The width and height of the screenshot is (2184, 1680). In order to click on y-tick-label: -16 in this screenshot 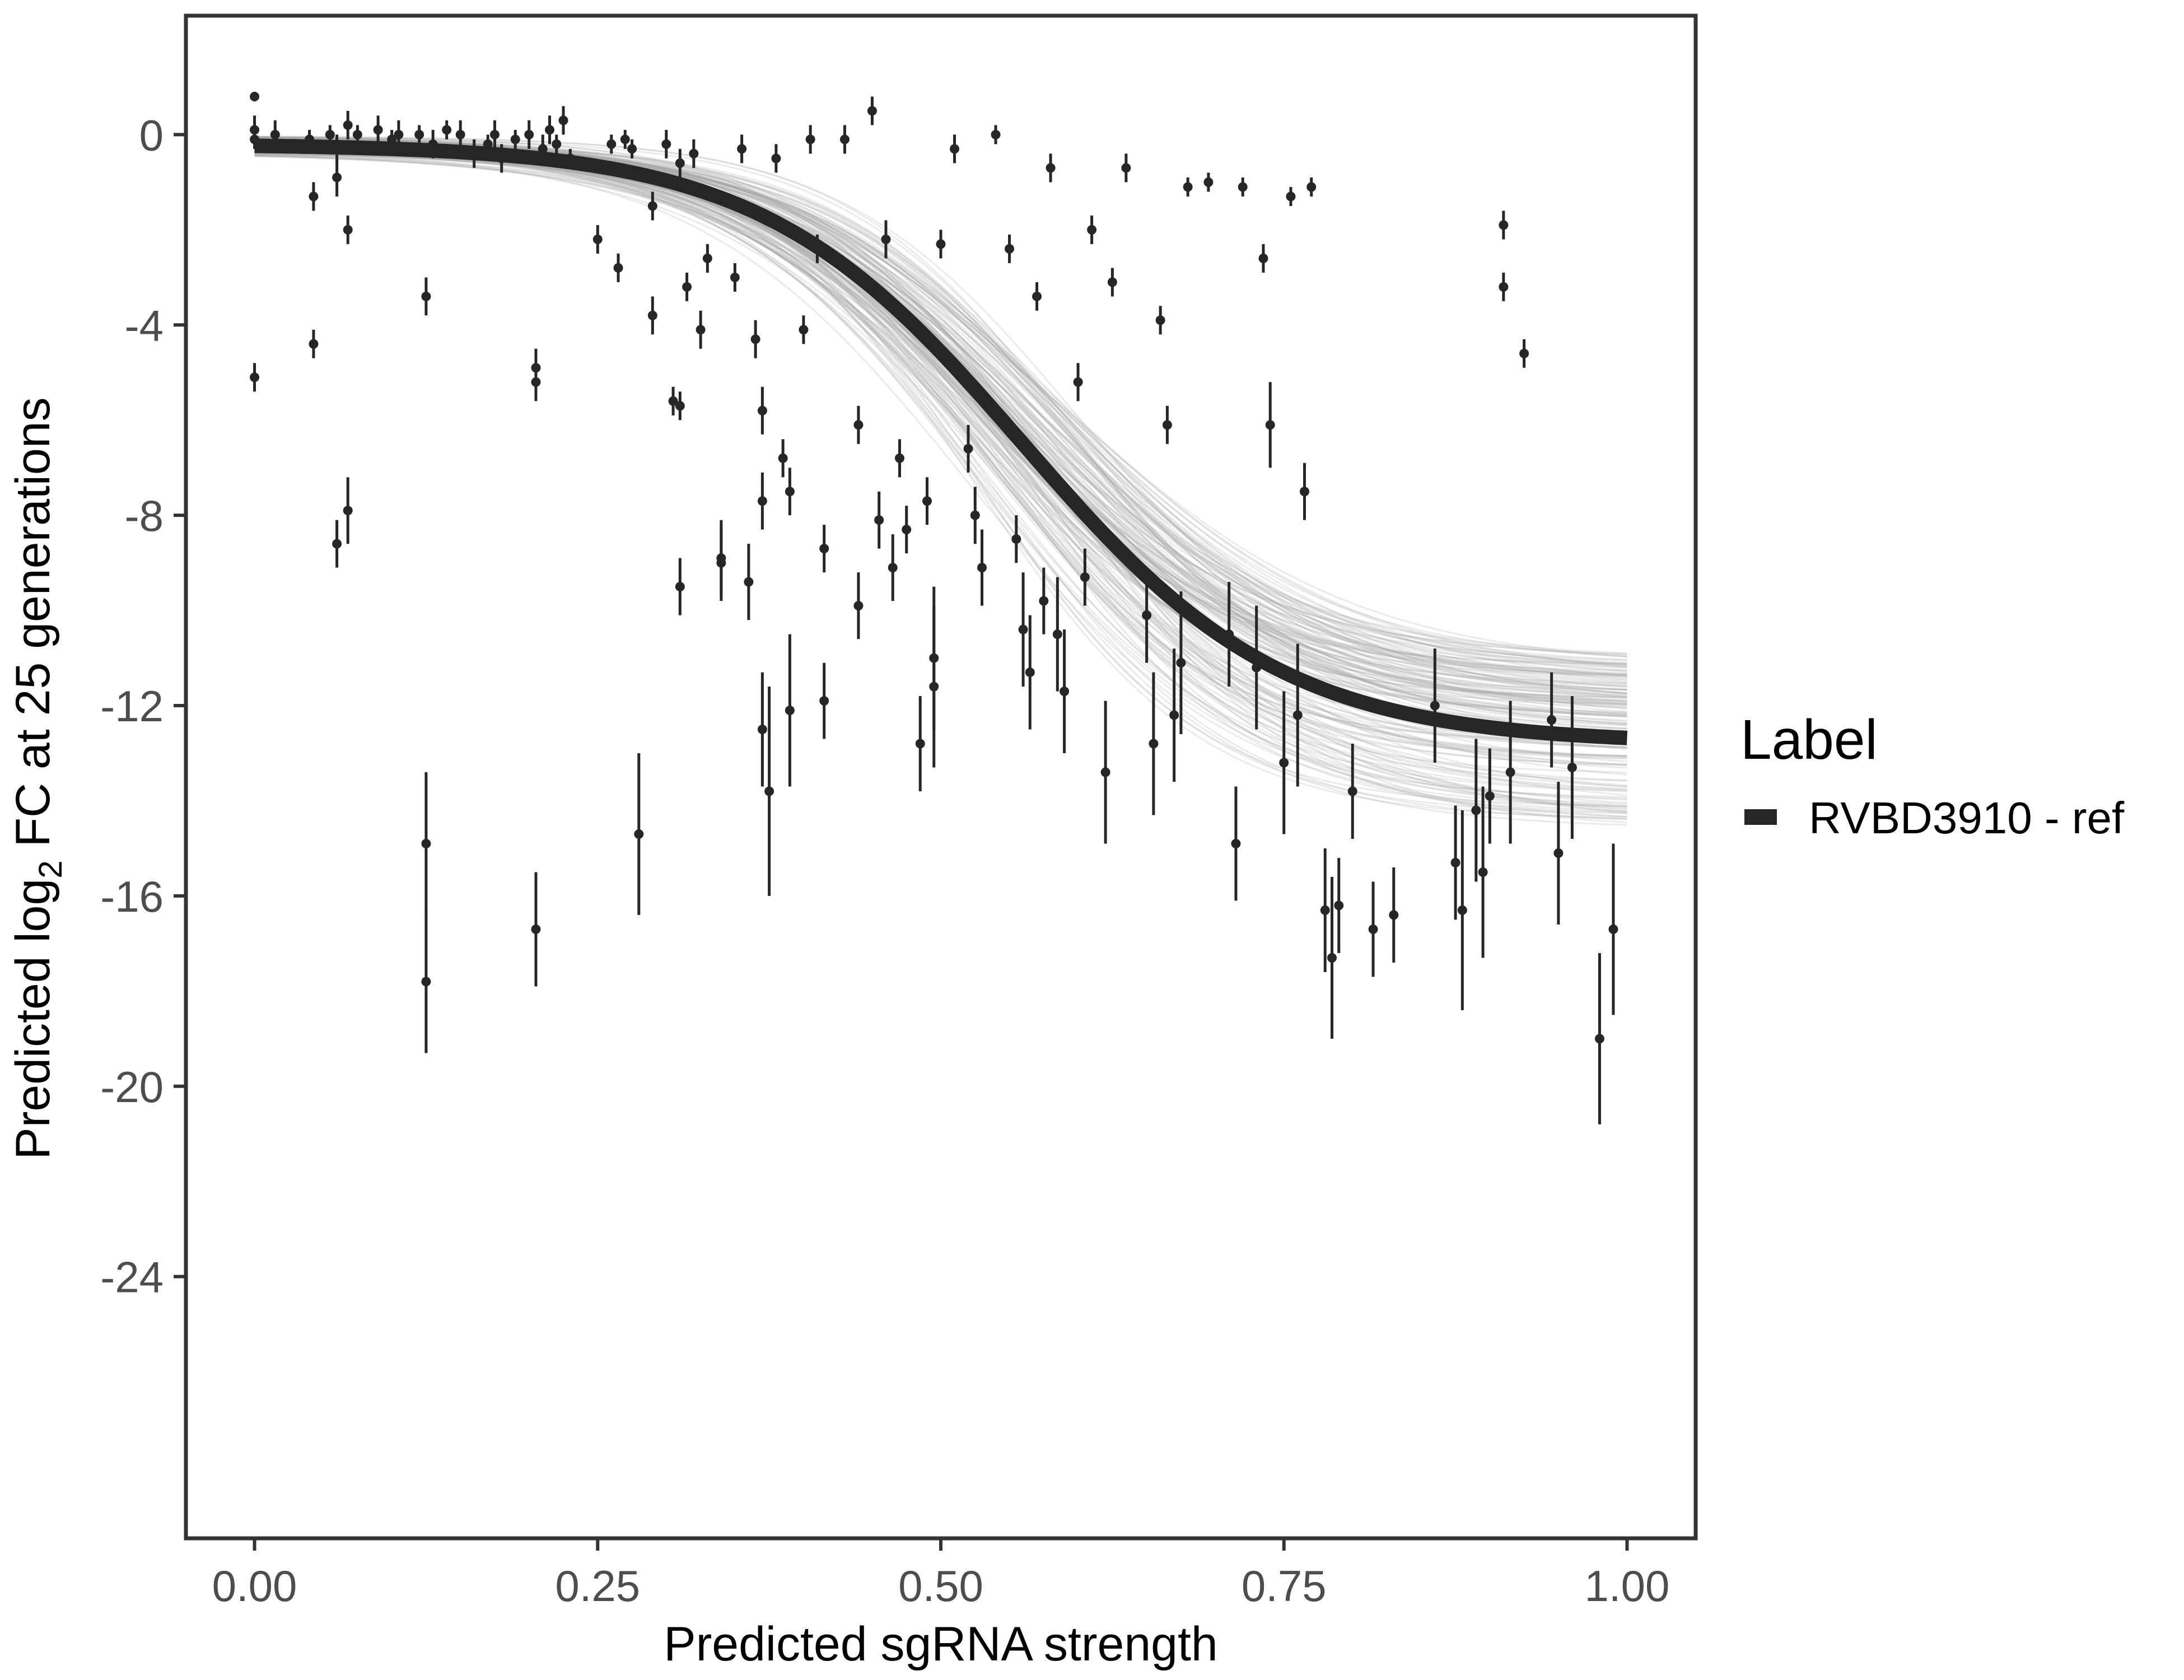, I will do `click(132, 897)`.